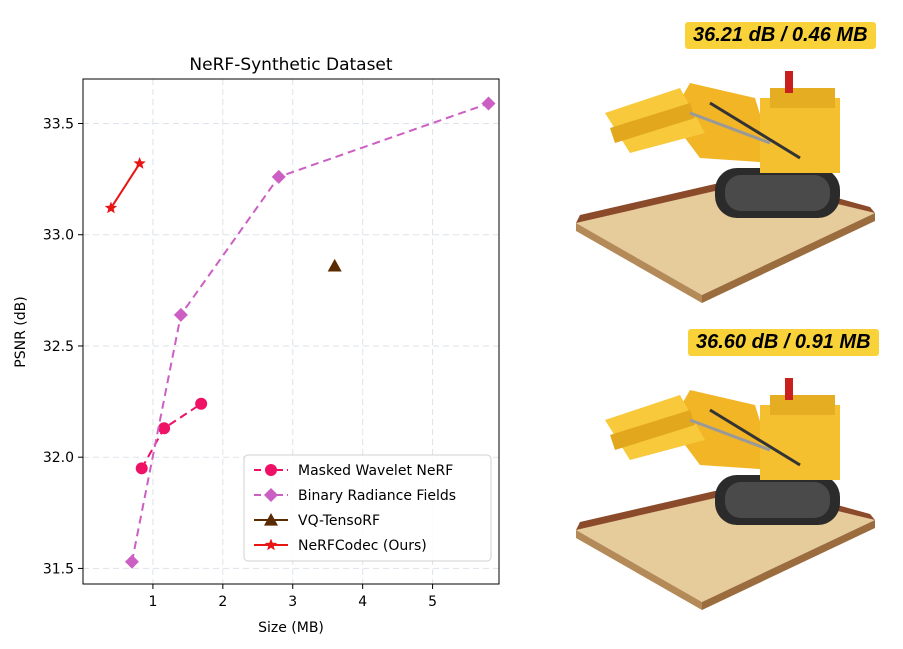 The image size is (903, 649). Describe the element at coordinates (292, 602) in the screenshot. I see `x-tick-label: 3` at that location.